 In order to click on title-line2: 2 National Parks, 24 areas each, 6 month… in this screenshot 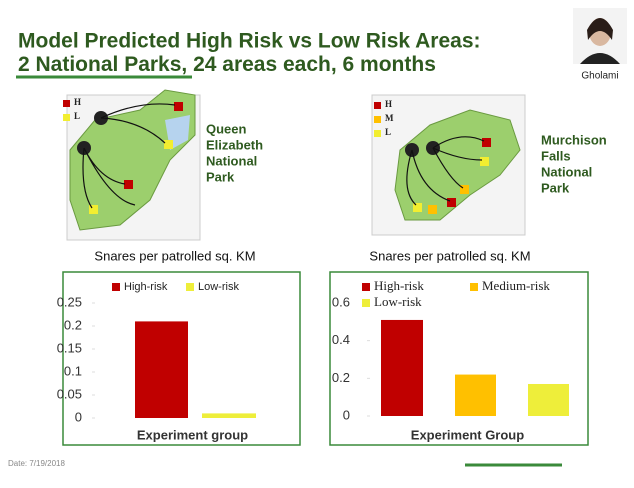, I will do `click(227, 64)`.